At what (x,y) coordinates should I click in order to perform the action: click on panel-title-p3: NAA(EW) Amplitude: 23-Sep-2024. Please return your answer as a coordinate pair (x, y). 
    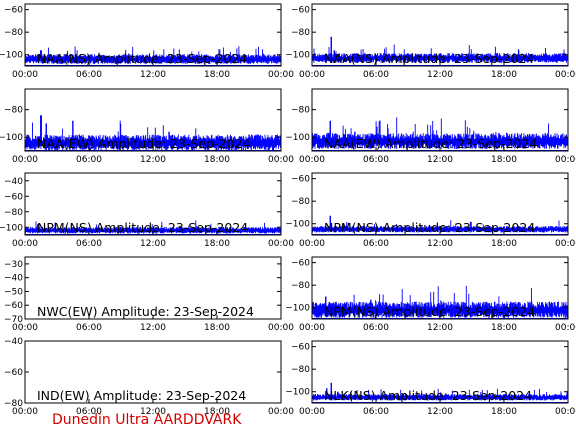
    Looking at the image, I should click on (430, 143).